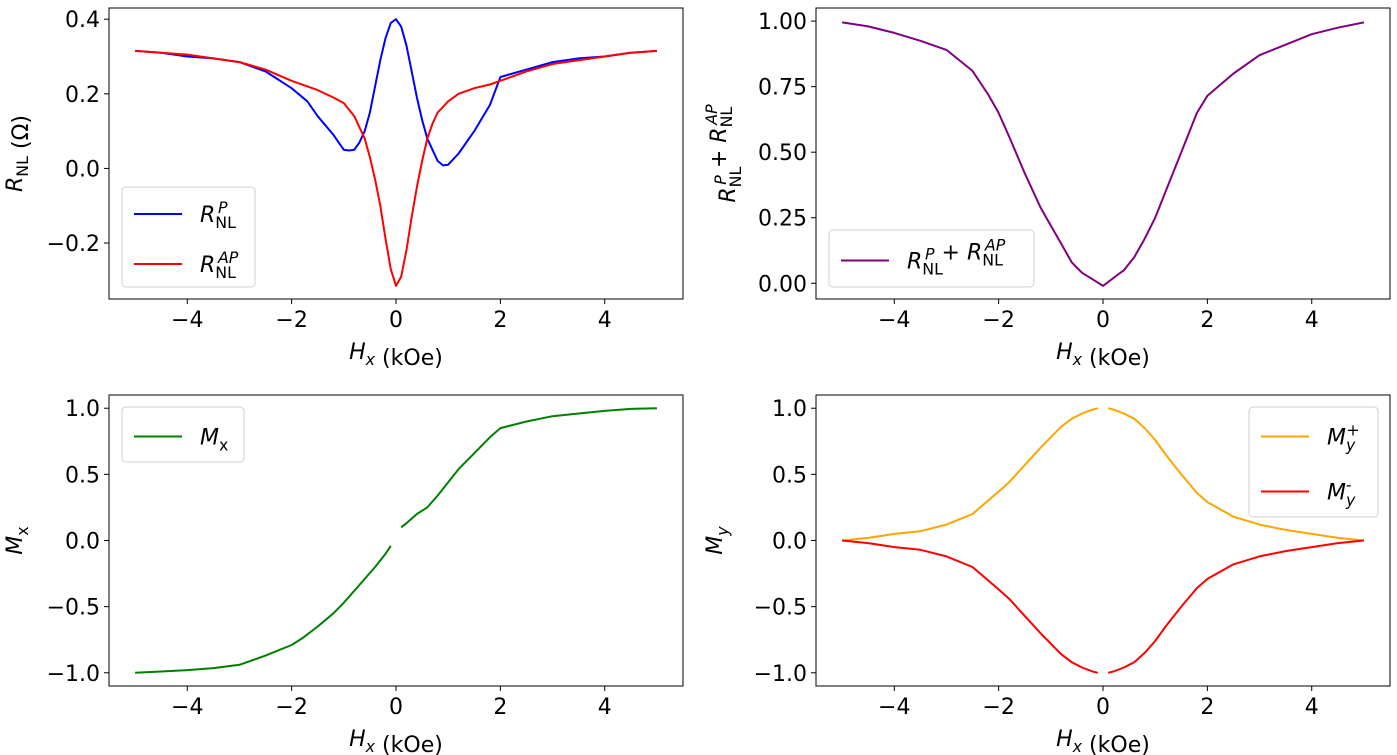  I want to click on legend-label: Mx, so click(214, 440).